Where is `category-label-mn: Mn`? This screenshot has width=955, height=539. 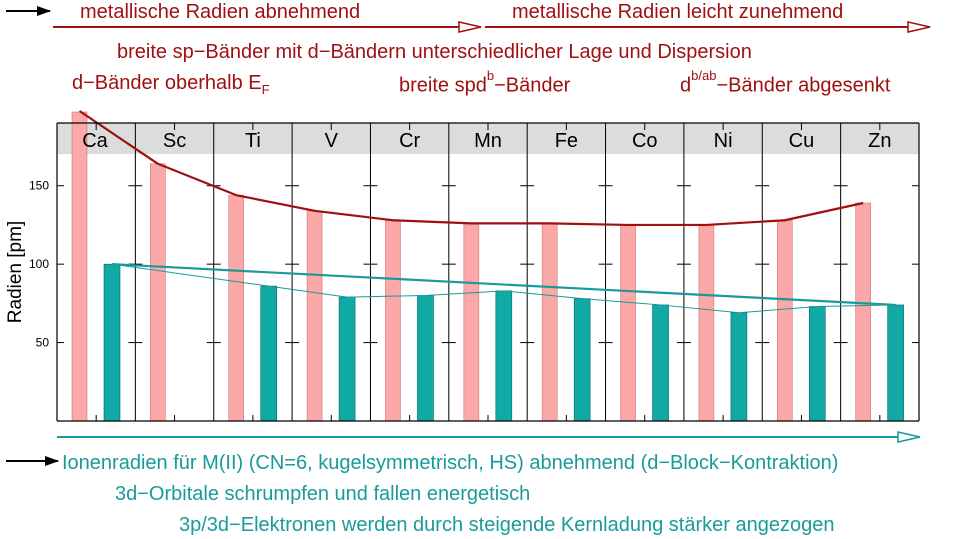
category-label-mn: Mn is located at coordinates (488, 141).